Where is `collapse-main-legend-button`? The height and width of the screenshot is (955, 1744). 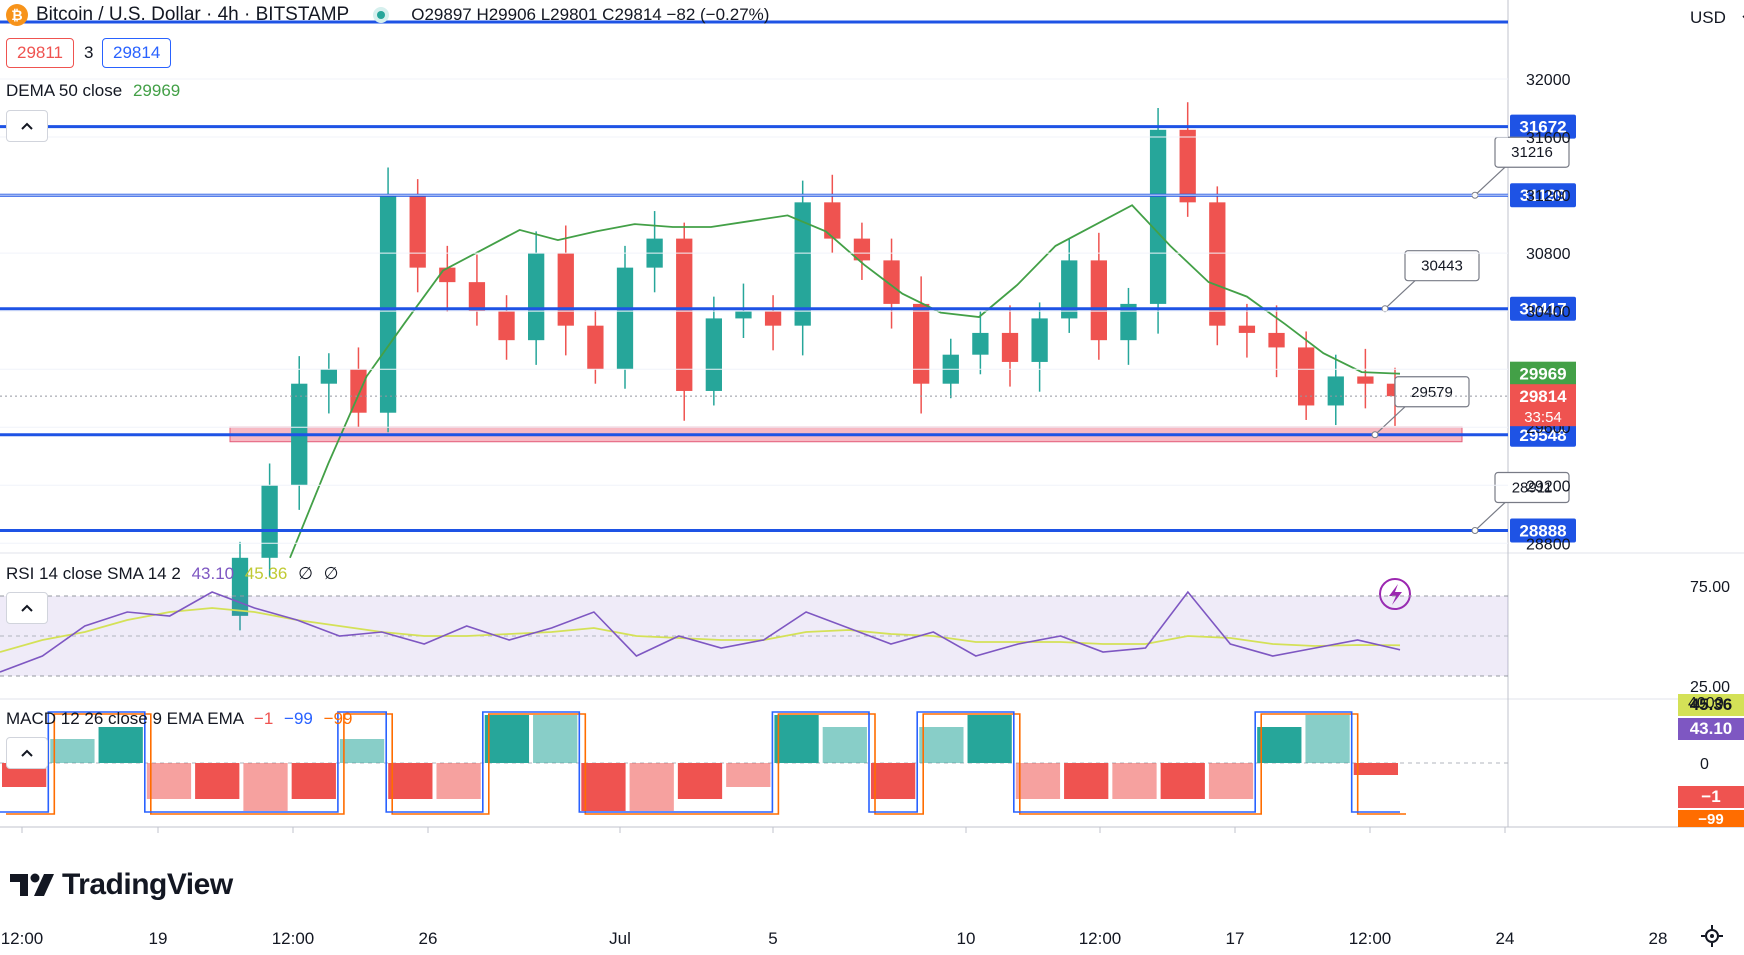 collapse-main-legend-button is located at coordinates (27, 126).